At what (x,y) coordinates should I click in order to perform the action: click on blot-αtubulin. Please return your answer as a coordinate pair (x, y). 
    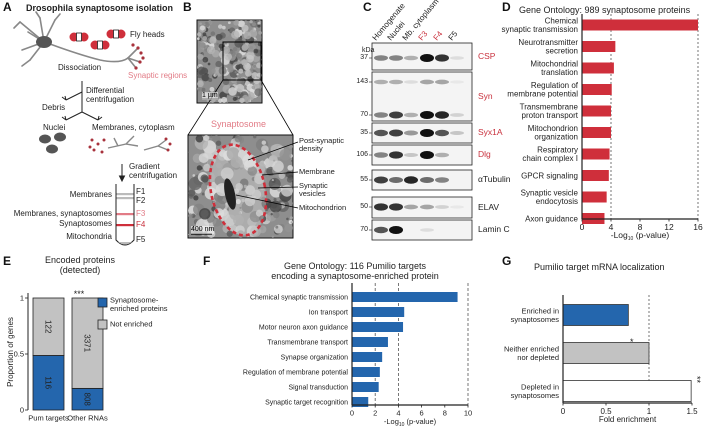
    Looking at the image, I should click on (421, 180).